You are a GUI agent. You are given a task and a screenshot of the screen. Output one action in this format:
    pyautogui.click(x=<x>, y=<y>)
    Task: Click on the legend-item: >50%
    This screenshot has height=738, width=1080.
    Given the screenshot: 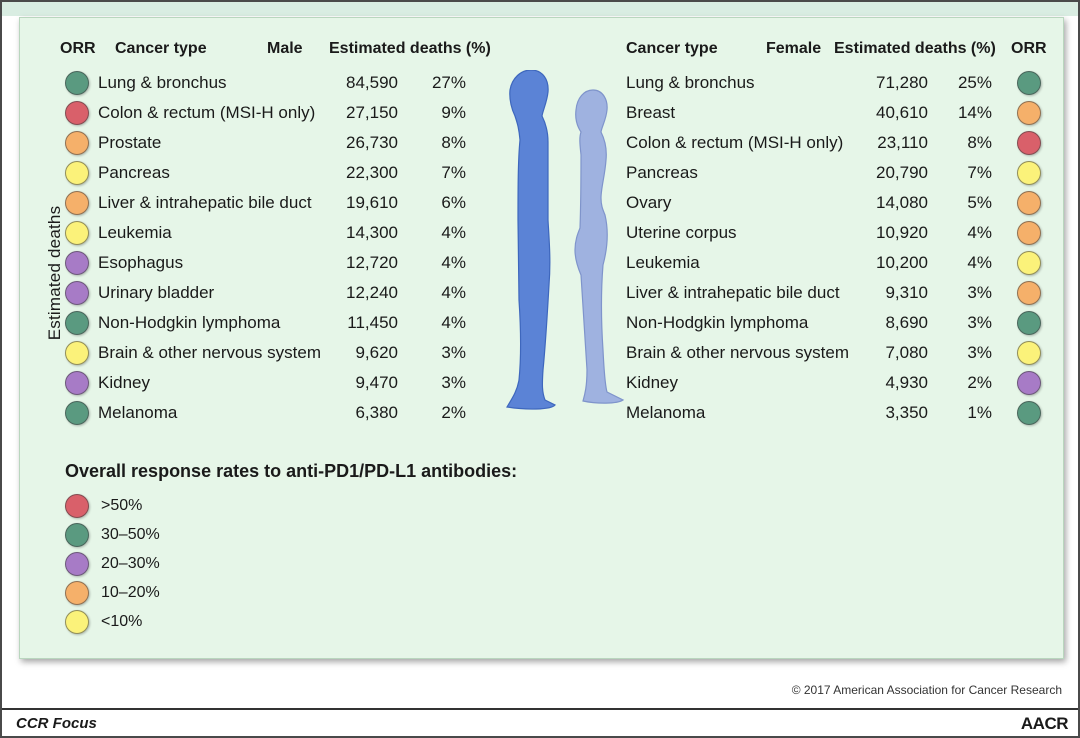 What is the action you would take?
    pyautogui.click(x=165, y=507)
    